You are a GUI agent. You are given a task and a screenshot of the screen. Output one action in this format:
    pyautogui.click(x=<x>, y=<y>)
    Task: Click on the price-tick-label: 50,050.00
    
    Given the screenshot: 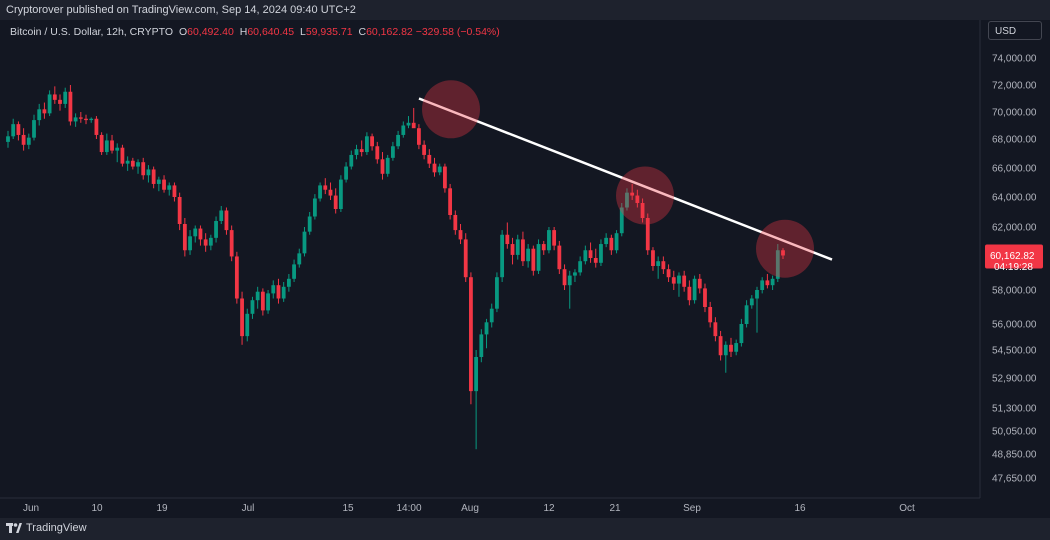 What is the action you would take?
    pyautogui.click(x=1014, y=432)
    